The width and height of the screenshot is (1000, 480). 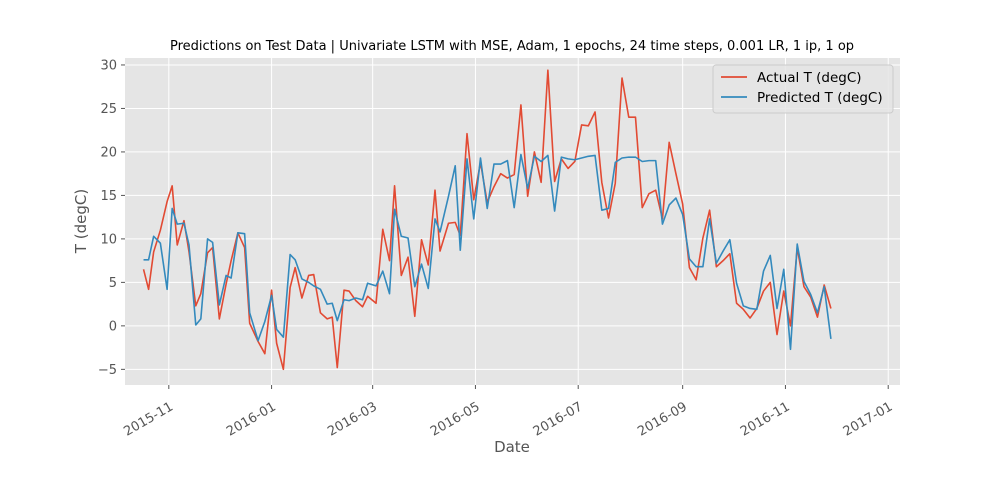 I want to click on y-tick-label: 0, so click(x=113, y=326).